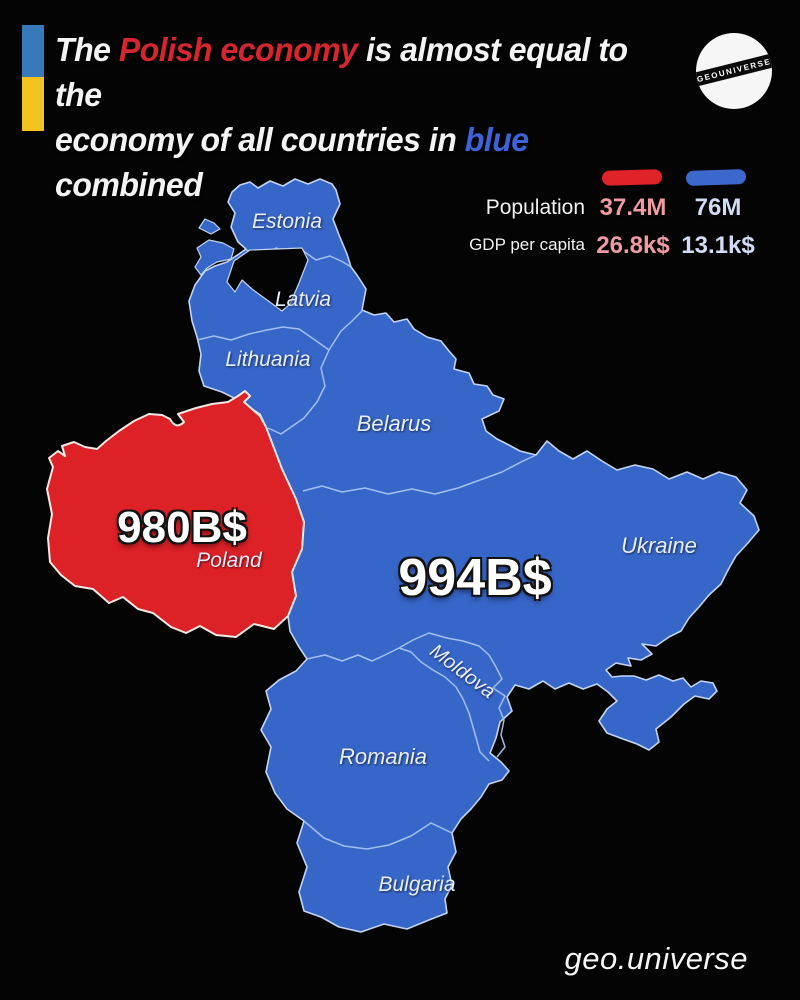 The height and width of the screenshot is (1000, 800). I want to click on poland-gdp-total: 980B$, so click(182, 527).